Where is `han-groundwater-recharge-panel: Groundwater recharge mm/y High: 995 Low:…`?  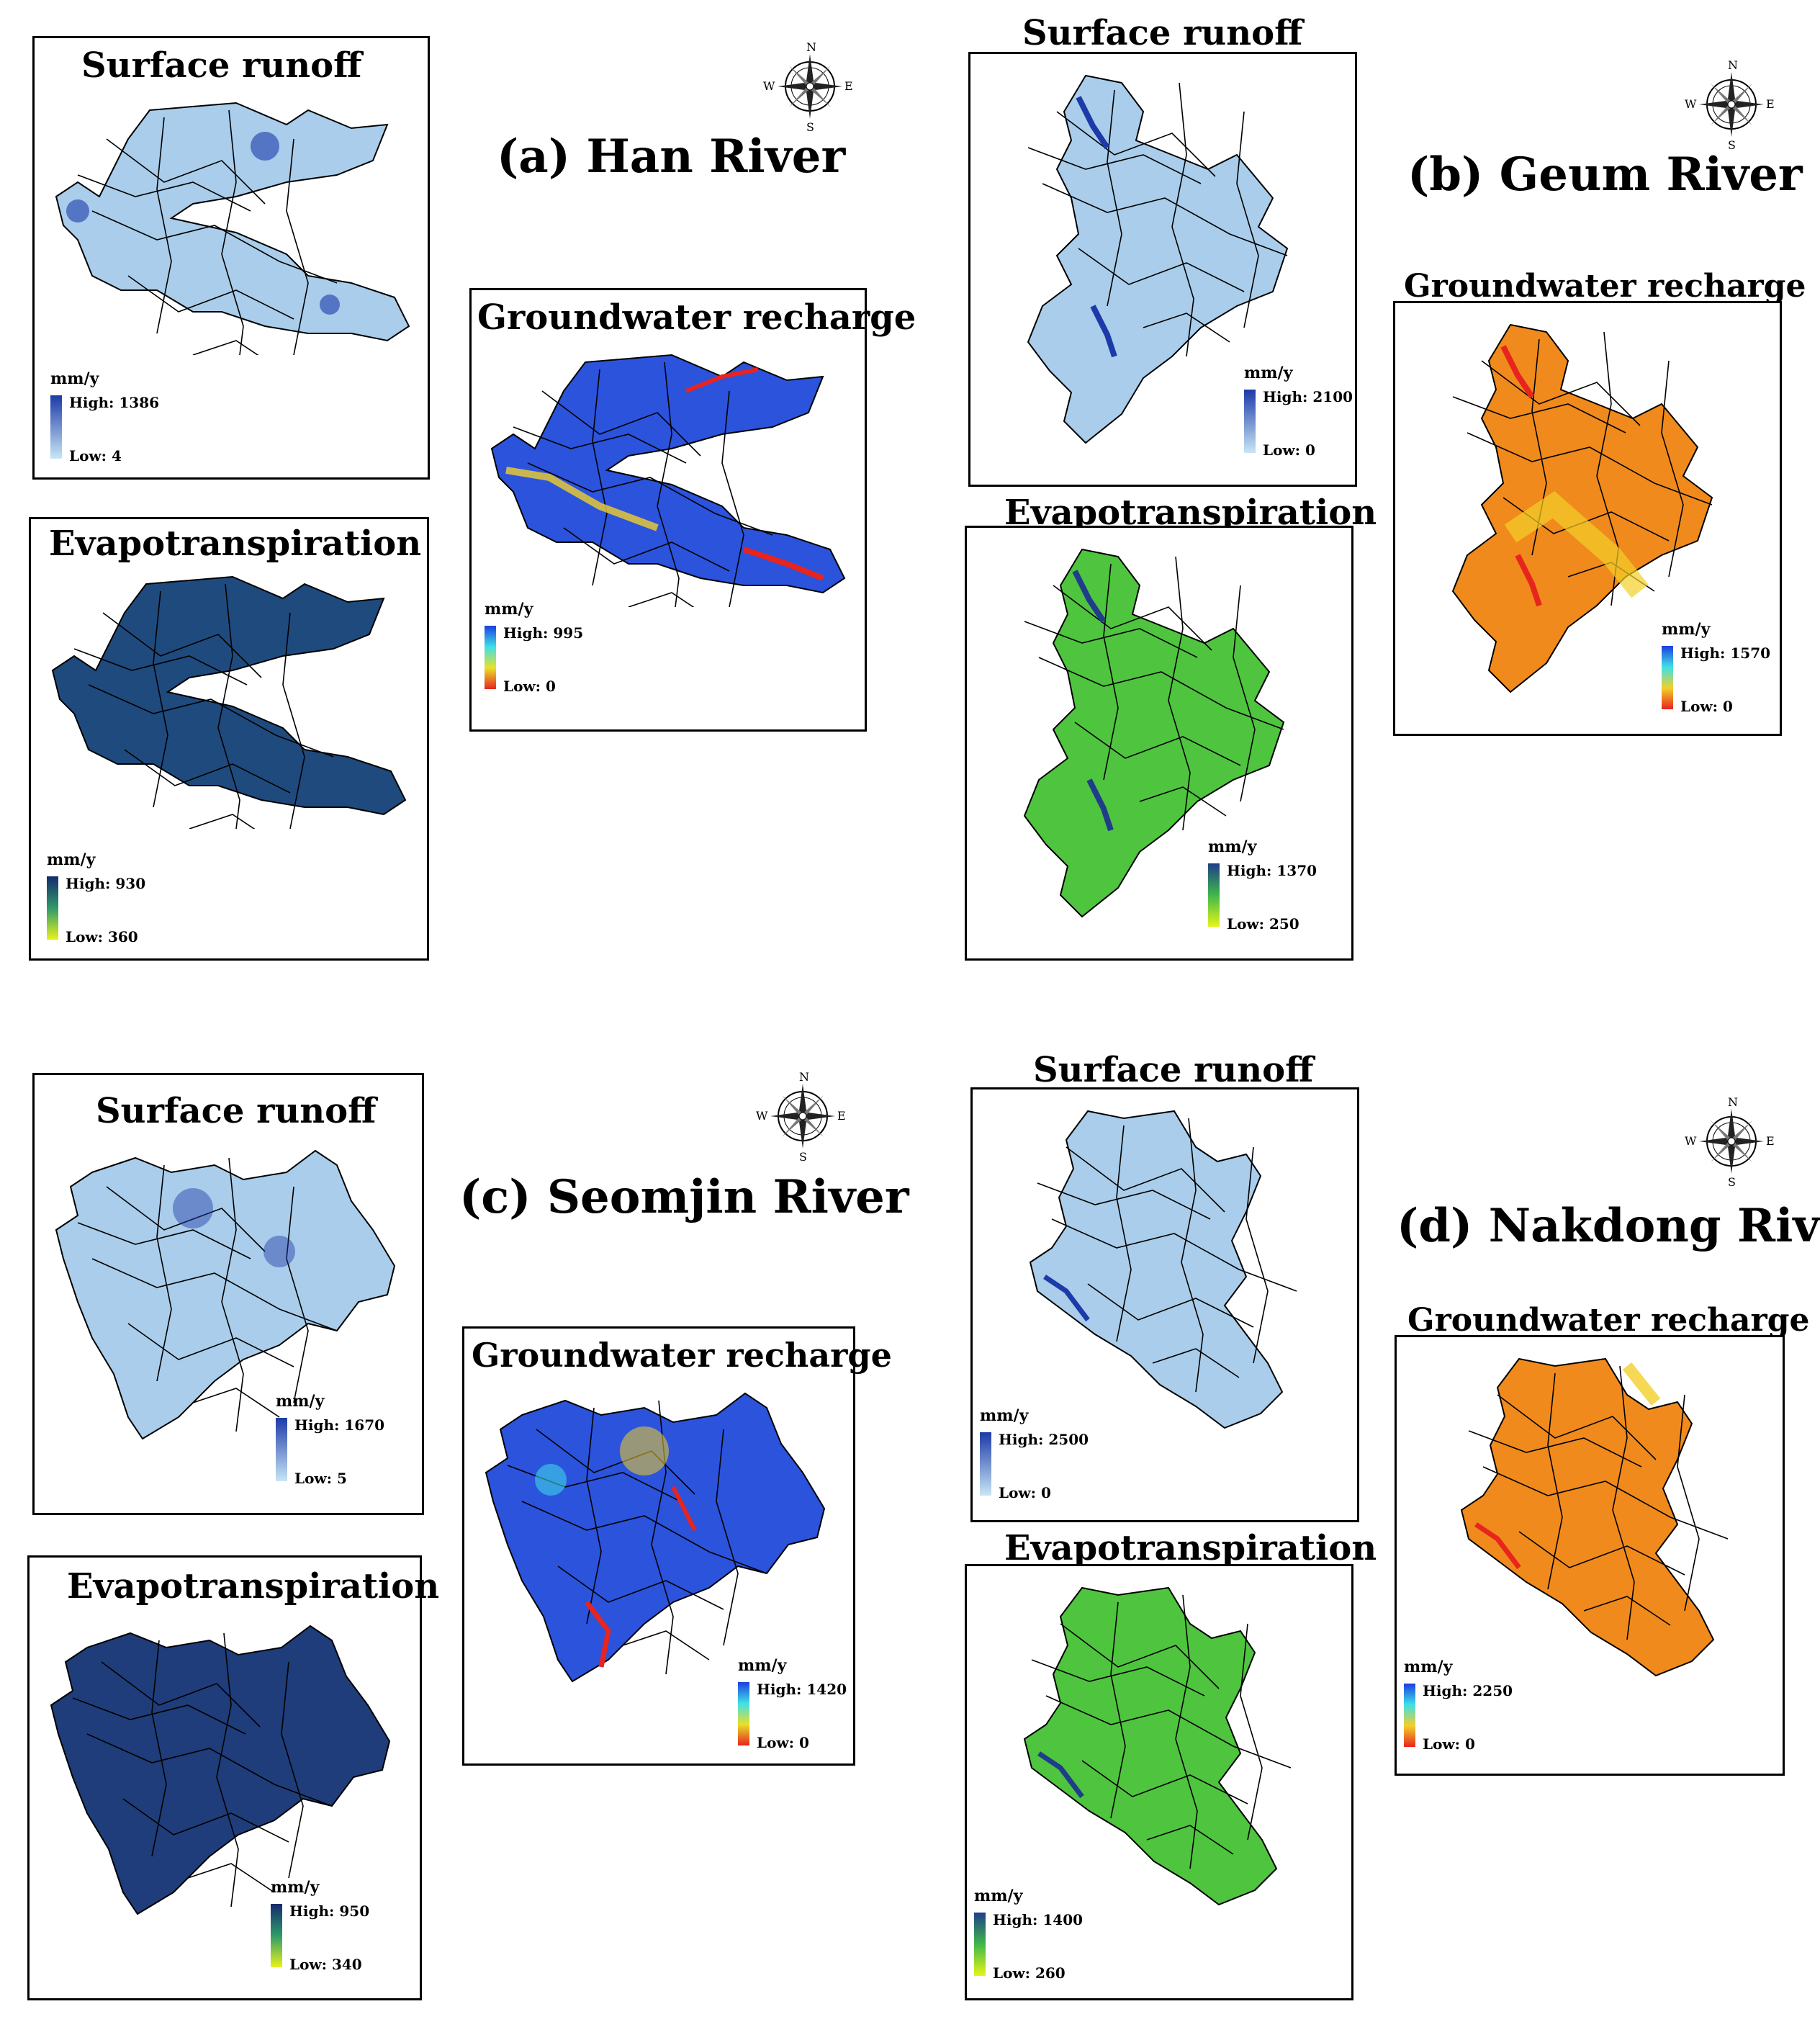
han-groundwater-recharge-panel: Groundwater recharge mm/y High: 995 Low:… is located at coordinates (692, 510).